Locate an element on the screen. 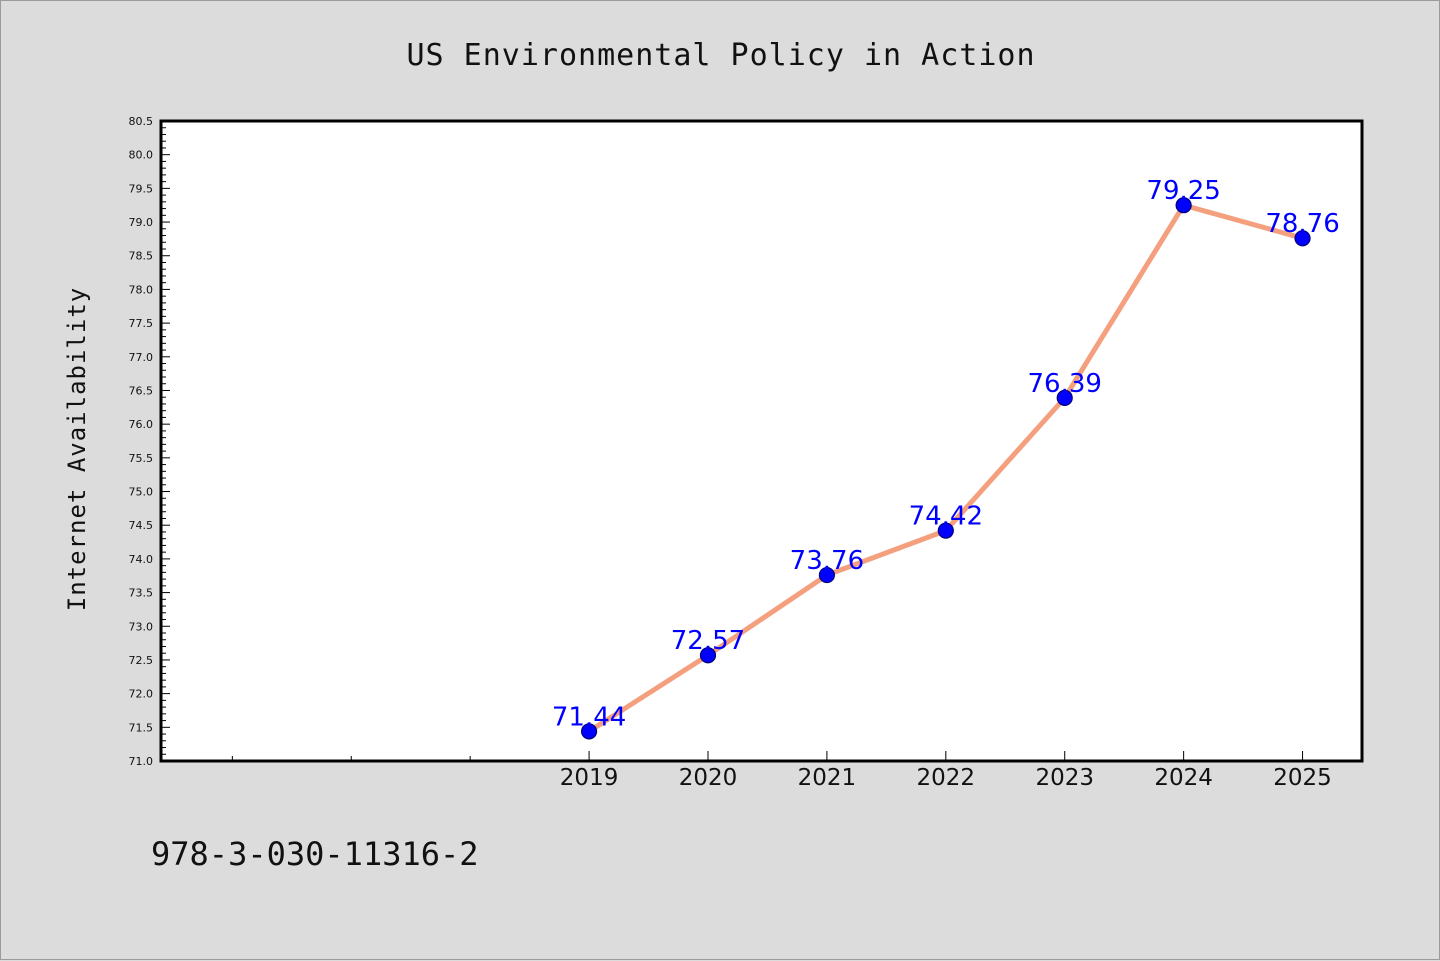 The width and height of the screenshot is (1440, 961). y-tick-label: 79.5 is located at coordinates (141, 188).